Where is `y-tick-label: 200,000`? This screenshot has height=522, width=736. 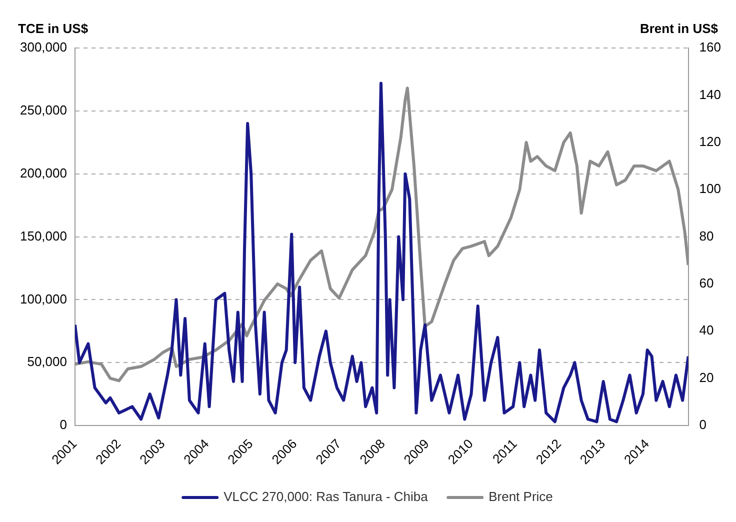 y-tick-label: 200,000 is located at coordinates (43, 172).